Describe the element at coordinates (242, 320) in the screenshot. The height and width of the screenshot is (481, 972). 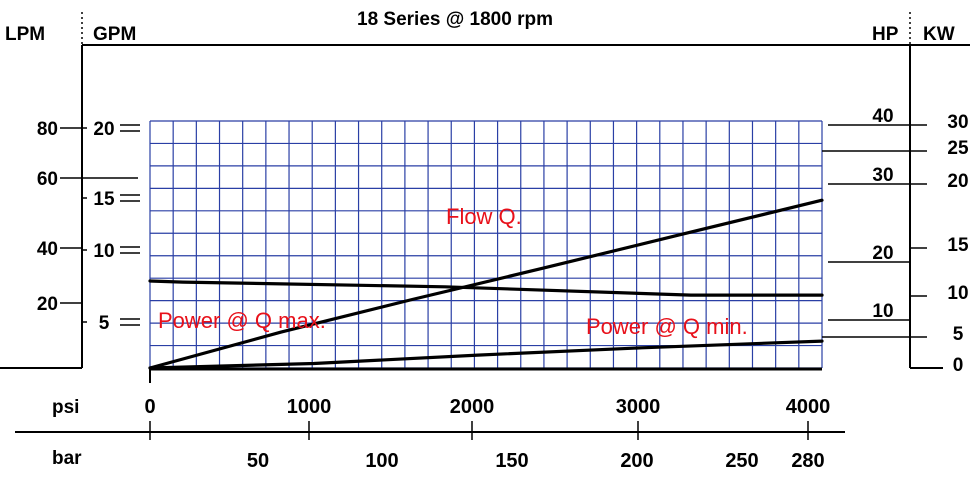
I see `series-label-power-qmax: Power @ Q max.` at that location.